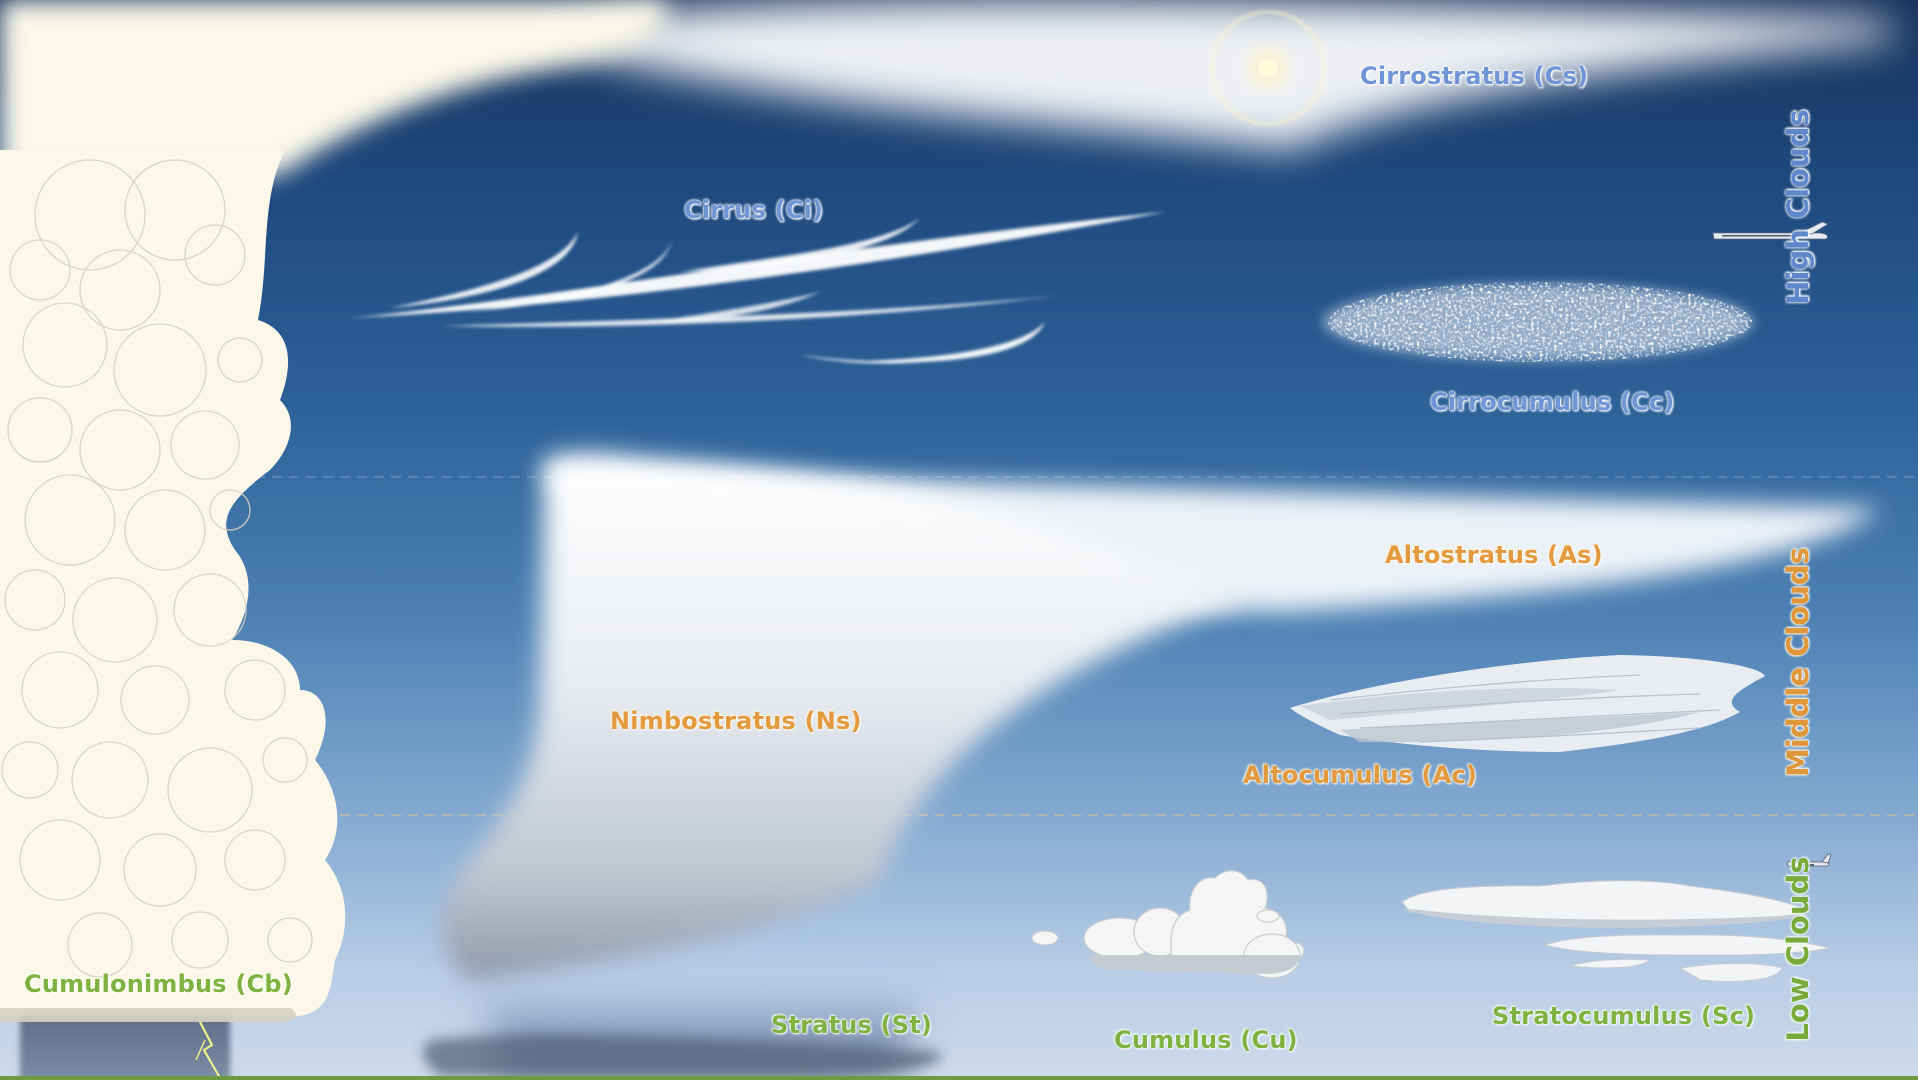  I want to click on altocumulus-cloud, so click(1527, 703).